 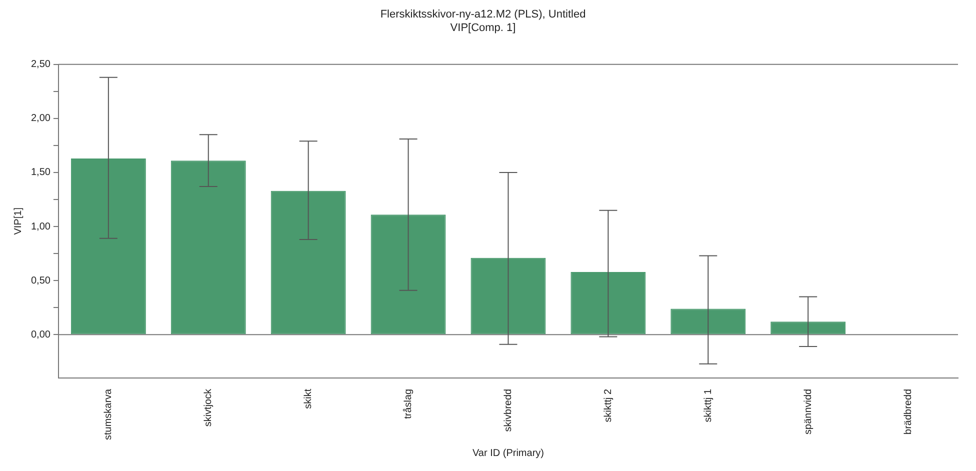 I want to click on y-axis-title: VIP[1], so click(x=18, y=221).